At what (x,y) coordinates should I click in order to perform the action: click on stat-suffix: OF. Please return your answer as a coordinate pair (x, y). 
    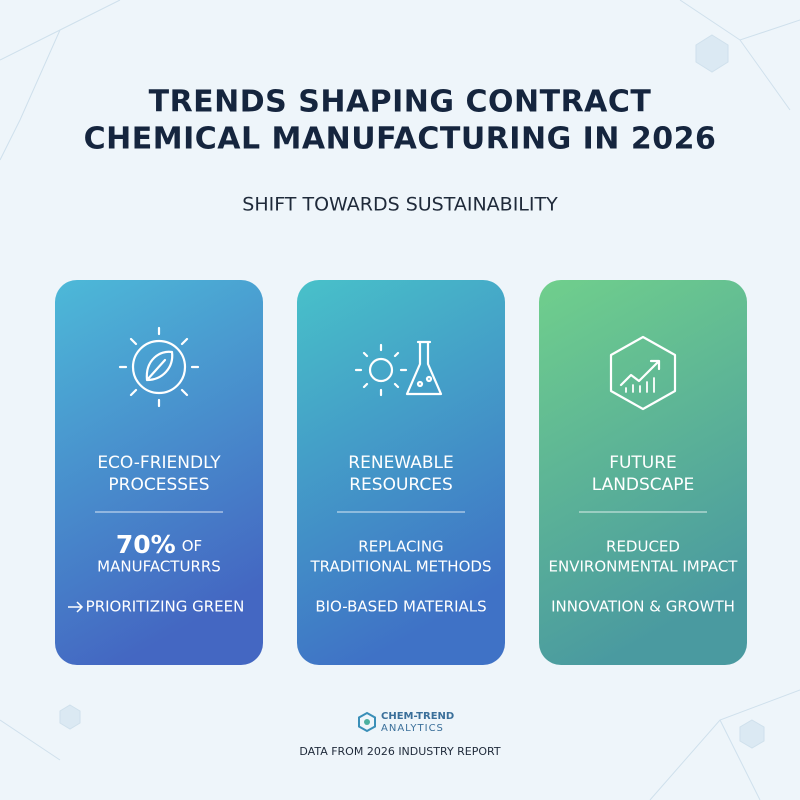
    Looking at the image, I should click on (192, 546).